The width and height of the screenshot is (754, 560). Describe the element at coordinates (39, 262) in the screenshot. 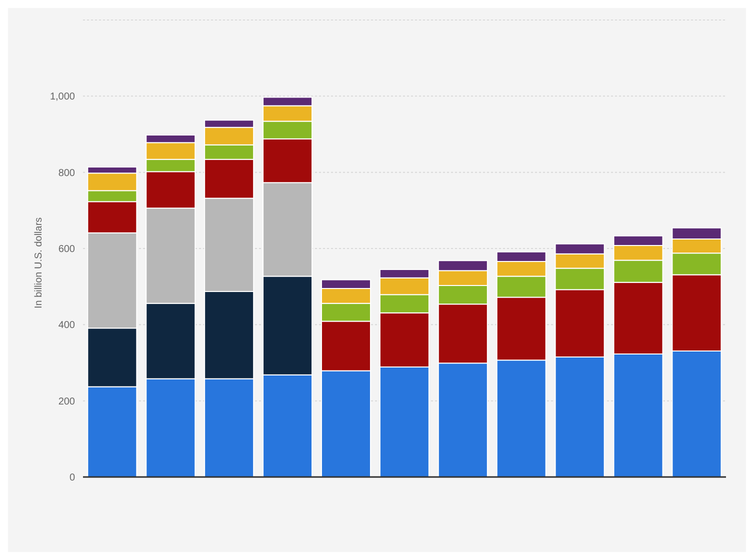

I see `y-axis-title: In billion U.S. dollars` at that location.